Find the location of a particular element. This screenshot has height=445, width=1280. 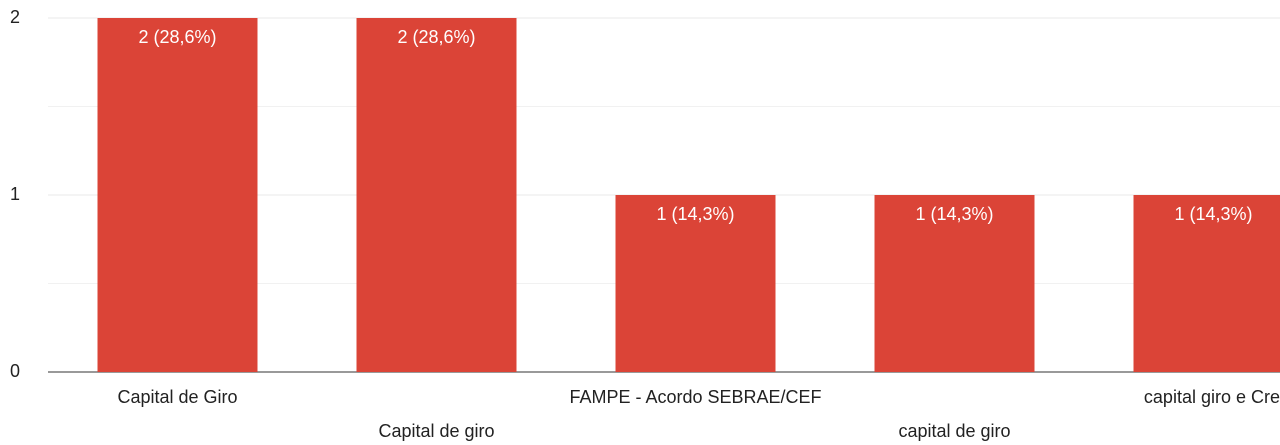

x-tick-label: Capital de Giro is located at coordinates (177, 397).